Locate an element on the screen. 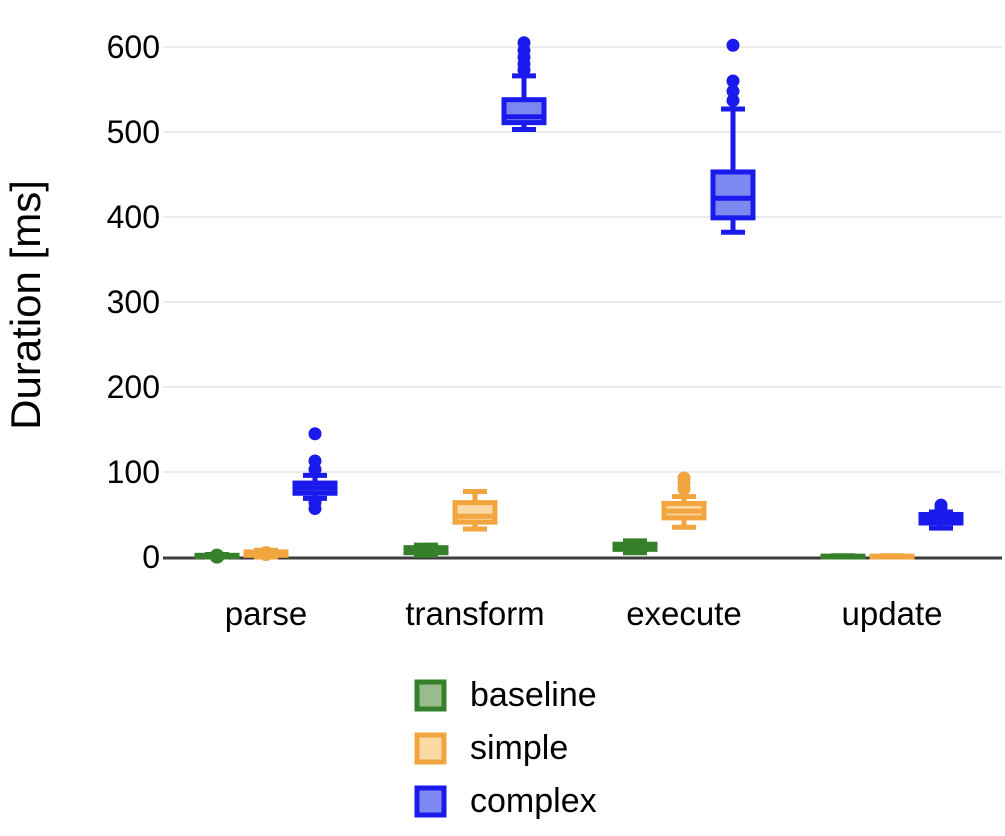 This screenshot has width=1005, height=836. y-tick-label: 100 is located at coordinates (133, 472).